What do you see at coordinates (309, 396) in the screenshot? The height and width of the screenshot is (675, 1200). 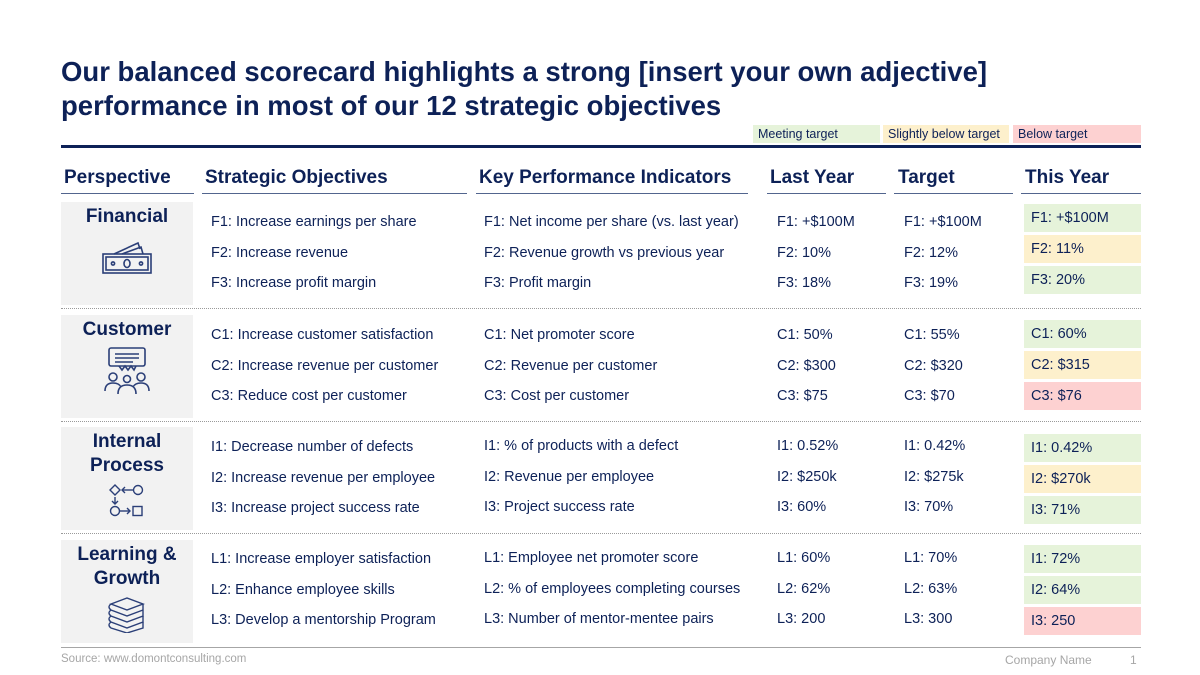 I see `objective-c3: C3: Reduce cost per customer` at bounding box center [309, 396].